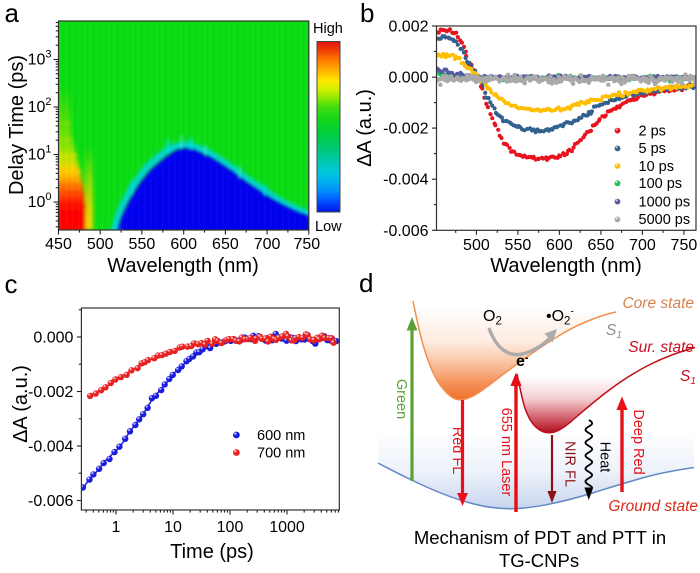 The width and height of the screenshot is (700, 573). Describe the element at coordinates (652, 149) in the screenshot. I see `svg-text: 5 ps` at that location.